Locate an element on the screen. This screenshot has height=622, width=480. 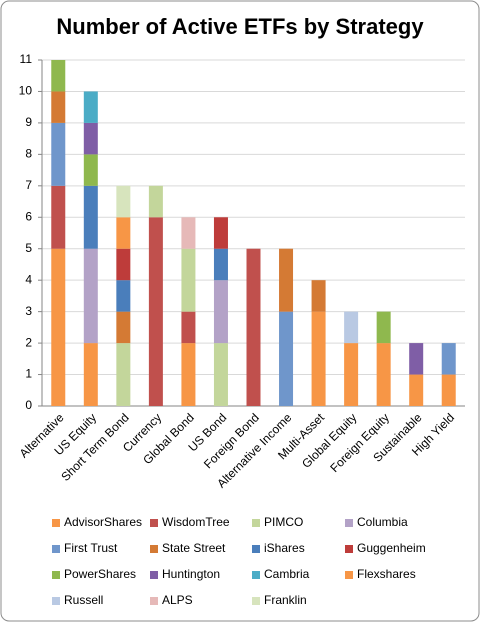
legend-label: Flexshares is located at coordinates (386, 574).